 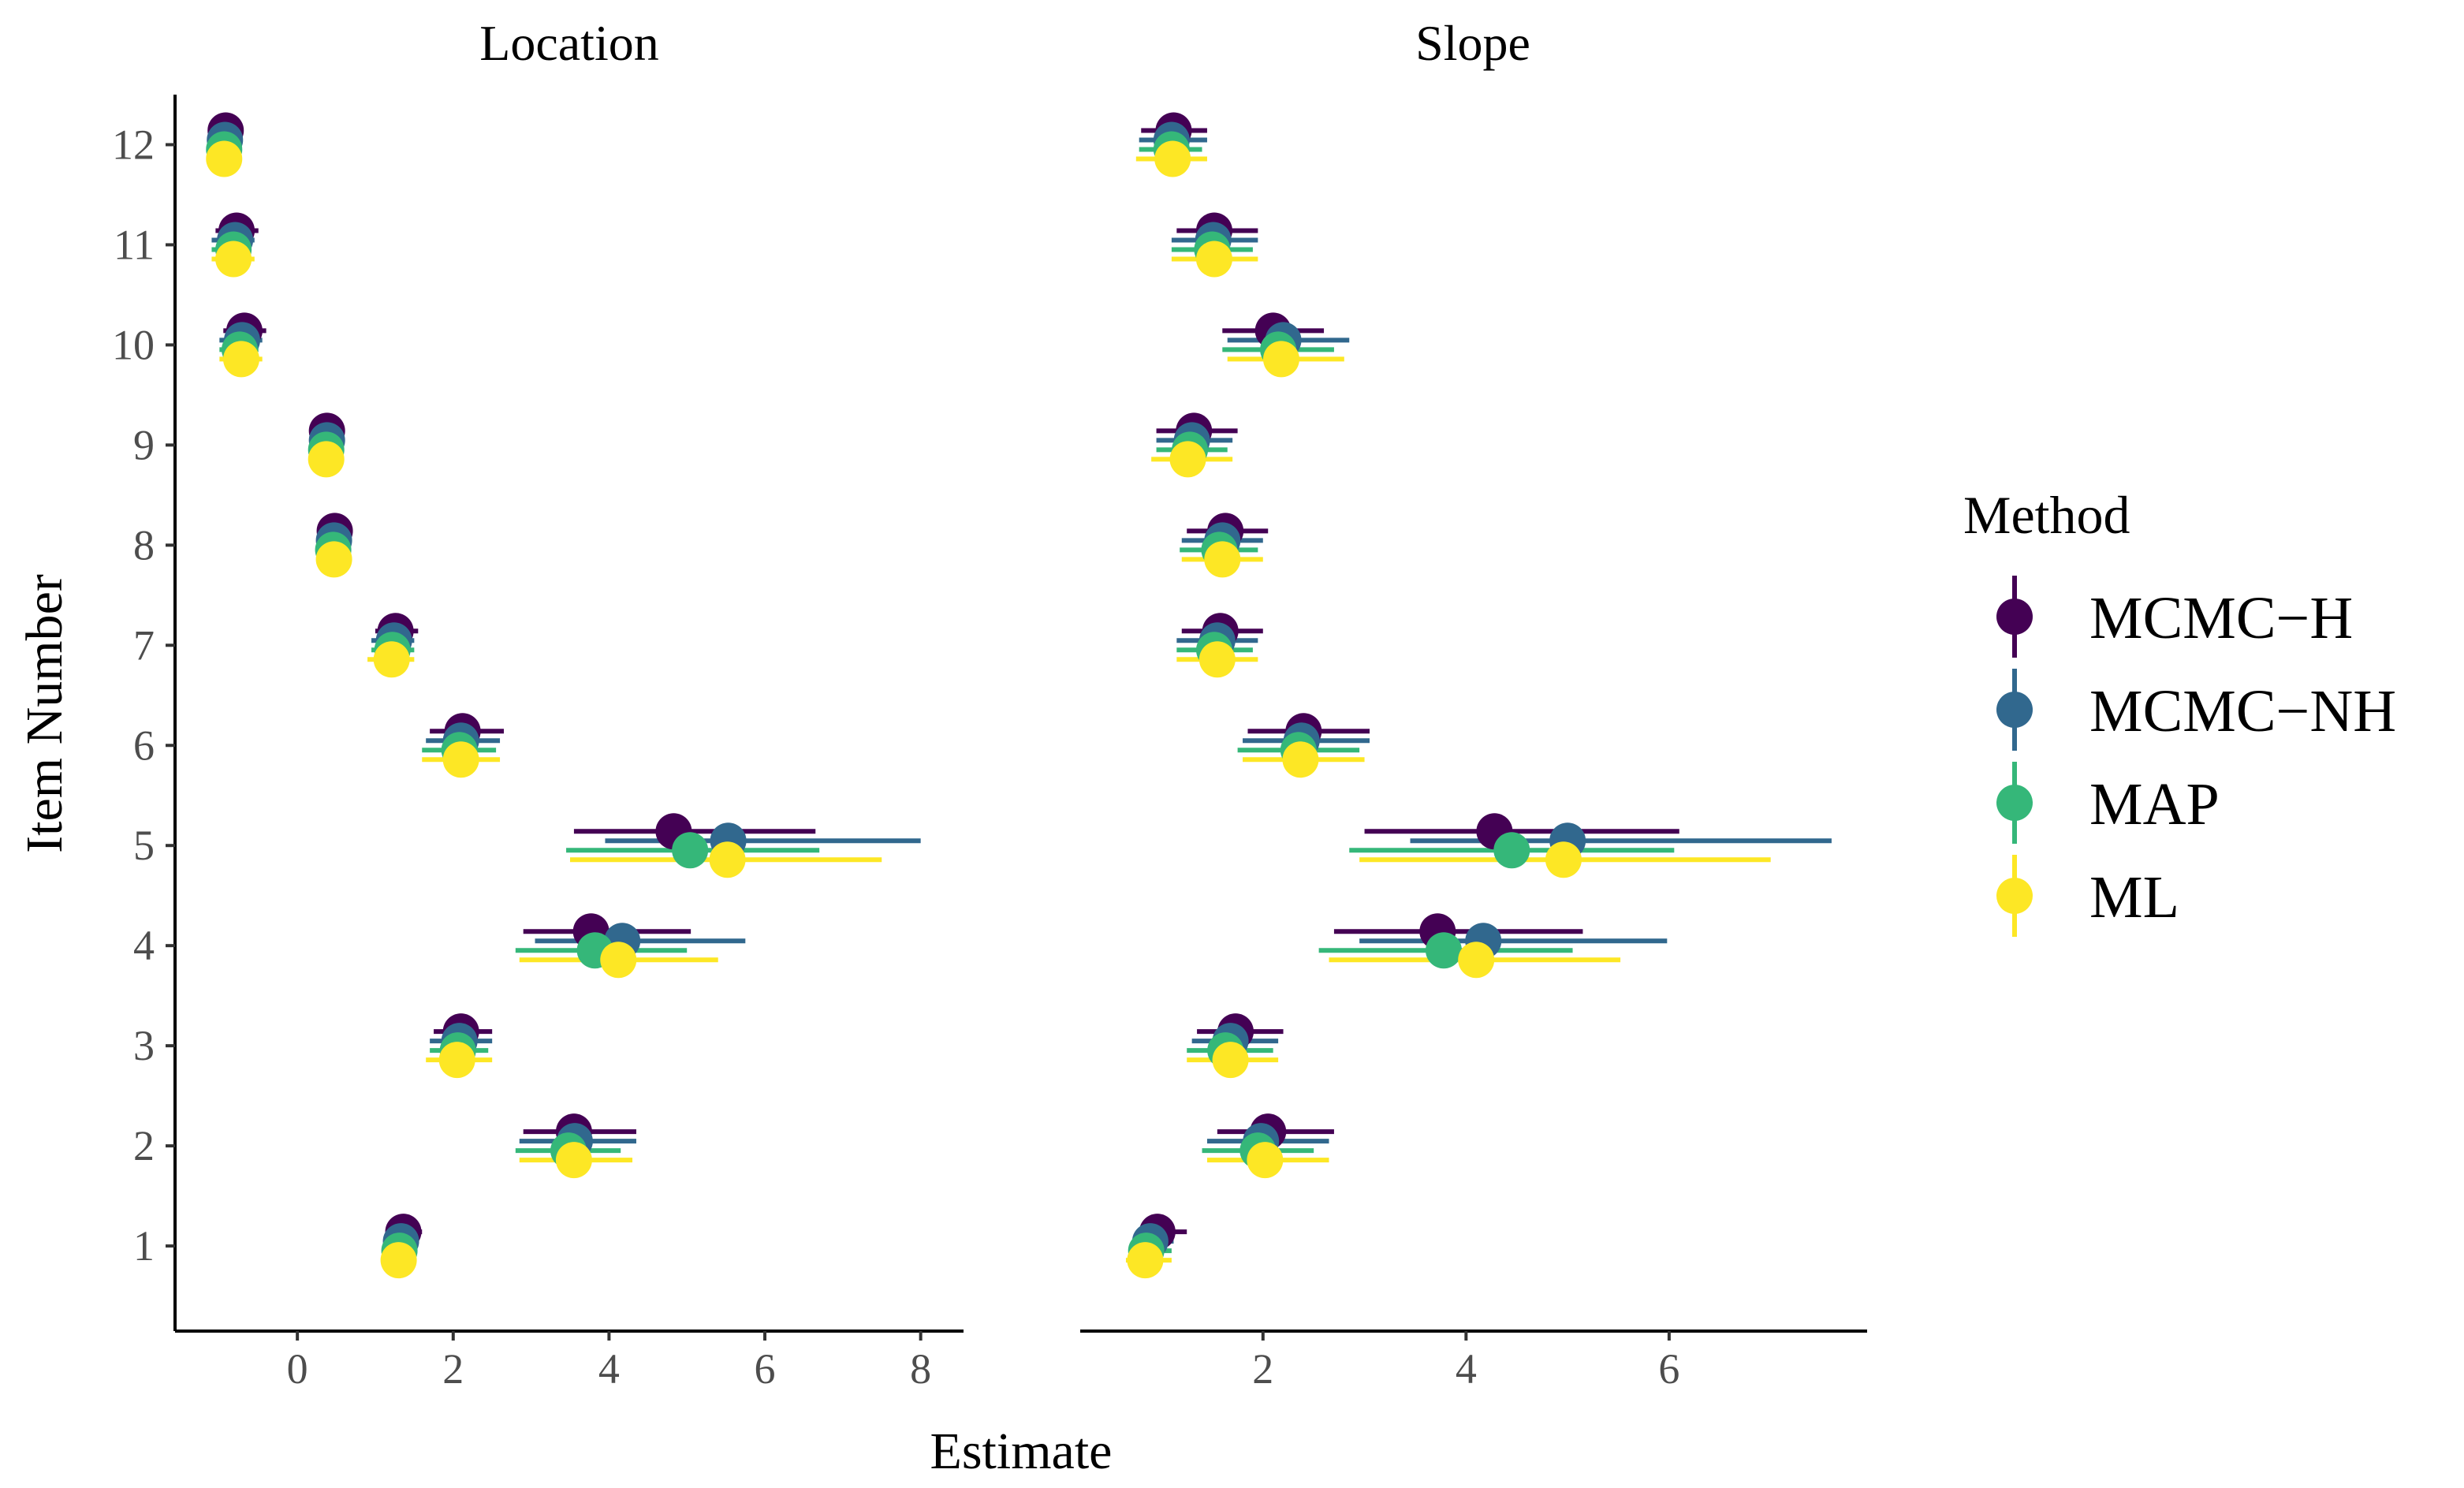 What do you see at coordinates (453, 1369) in the screenshot?
I see `location-x-tick-label-2: 2` at bounding box center [453, 1369].